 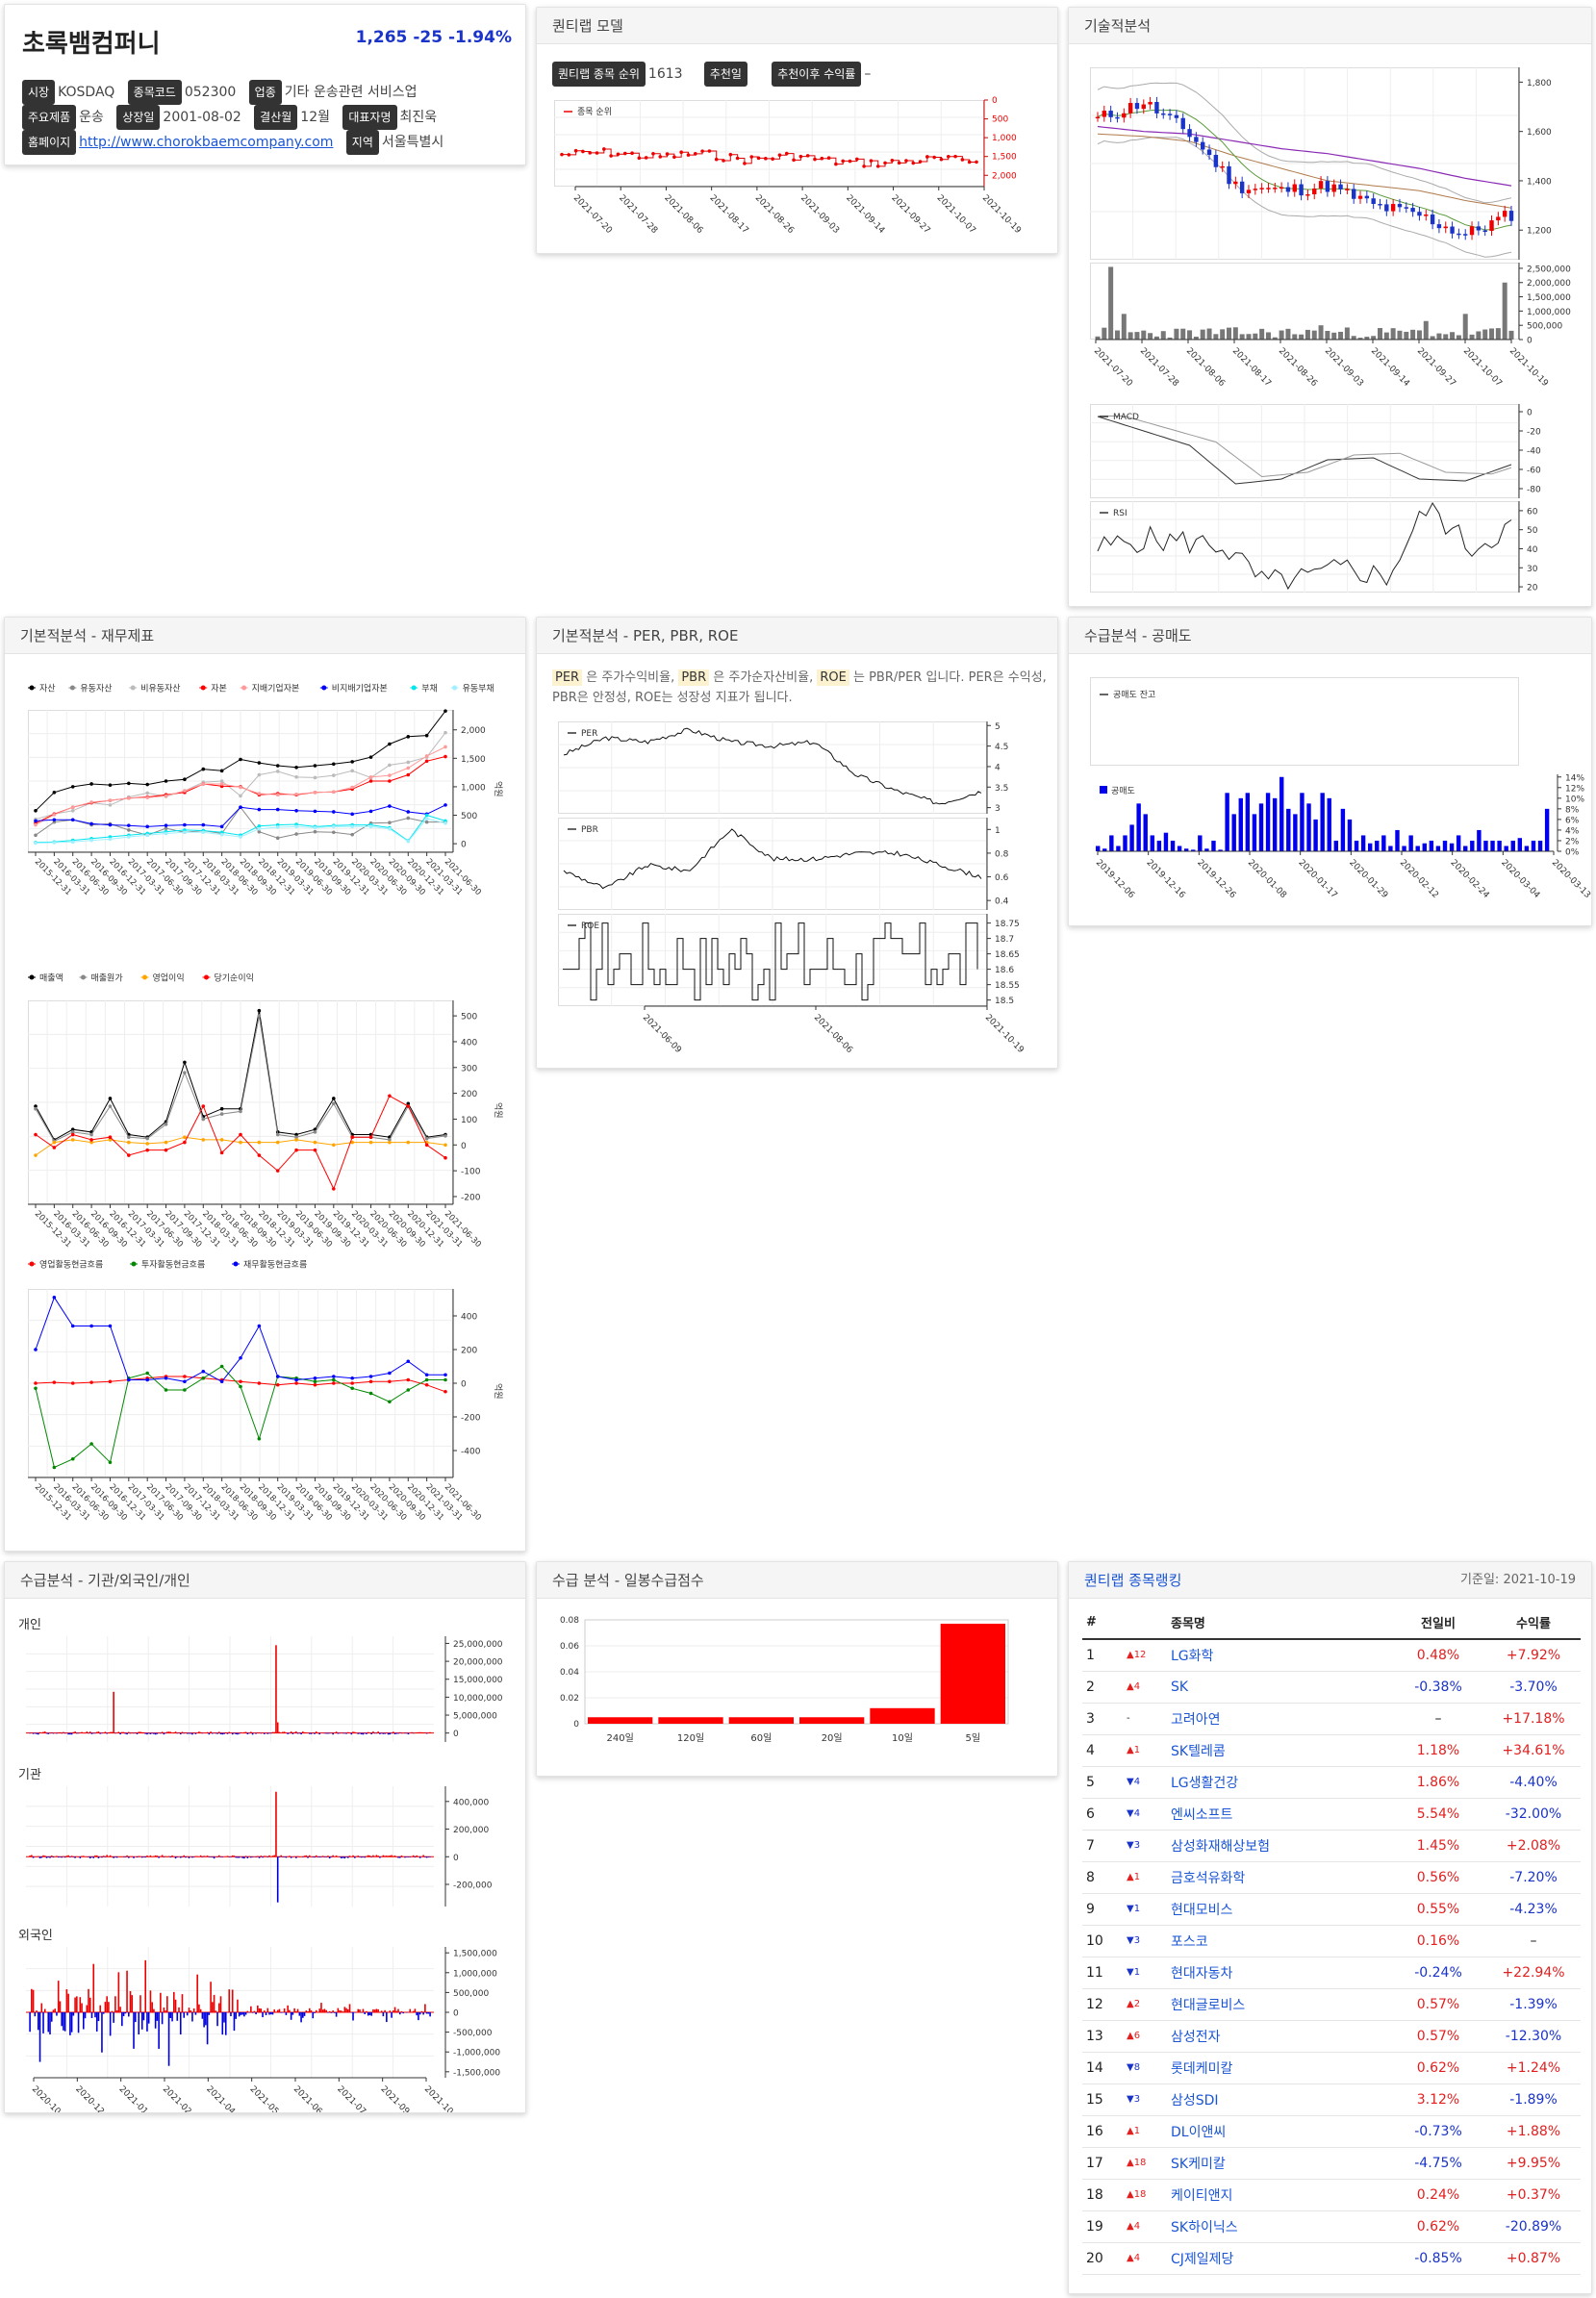 I want to click on balance_sheet-tick-label: 1,500, so click(x=473, y=760).